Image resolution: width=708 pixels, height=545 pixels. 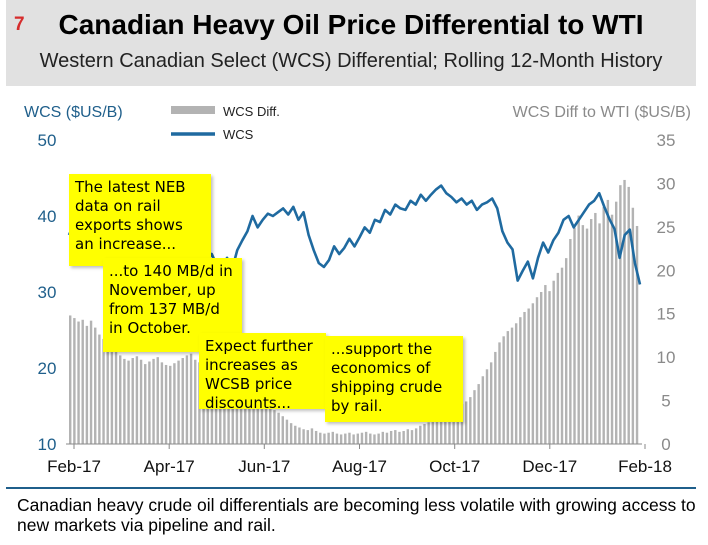 I want to click on left-axis-label: WCS ($US/B), so click(x=73, y=112).